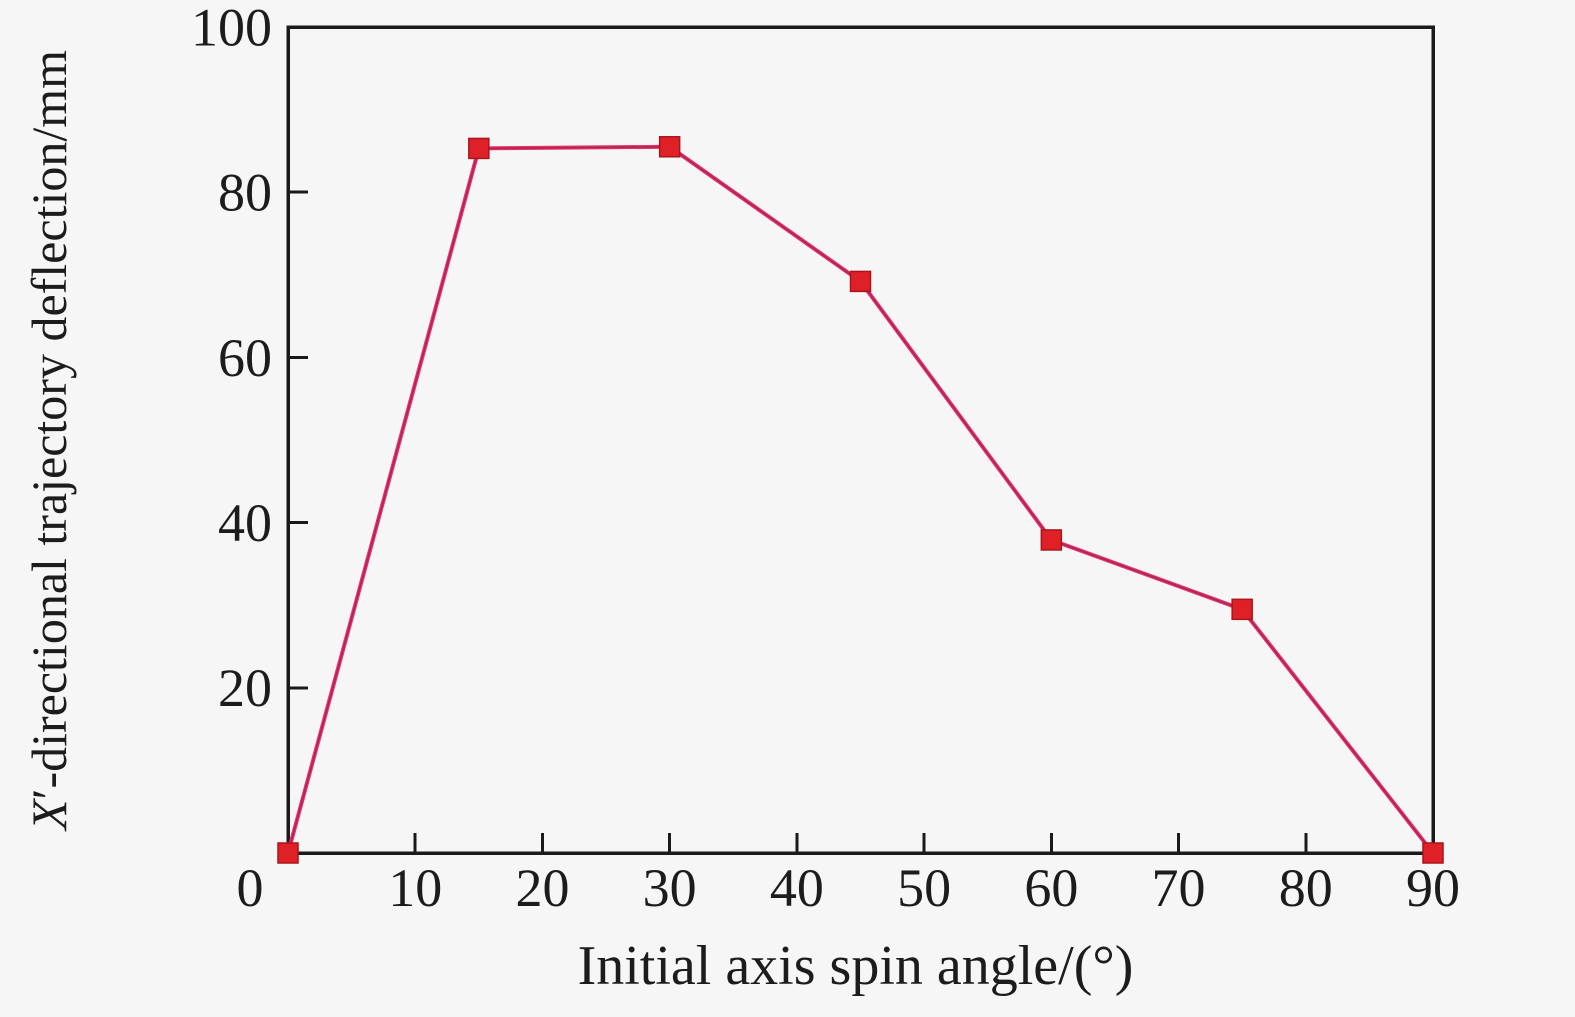  I want to click on x-tick-label: 60, so click(1051, 888).